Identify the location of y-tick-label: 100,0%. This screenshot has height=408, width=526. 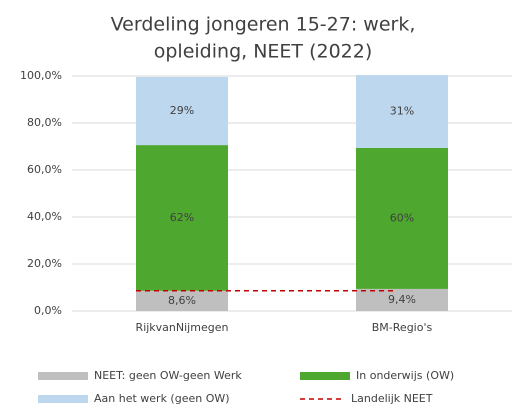
(41, 75).